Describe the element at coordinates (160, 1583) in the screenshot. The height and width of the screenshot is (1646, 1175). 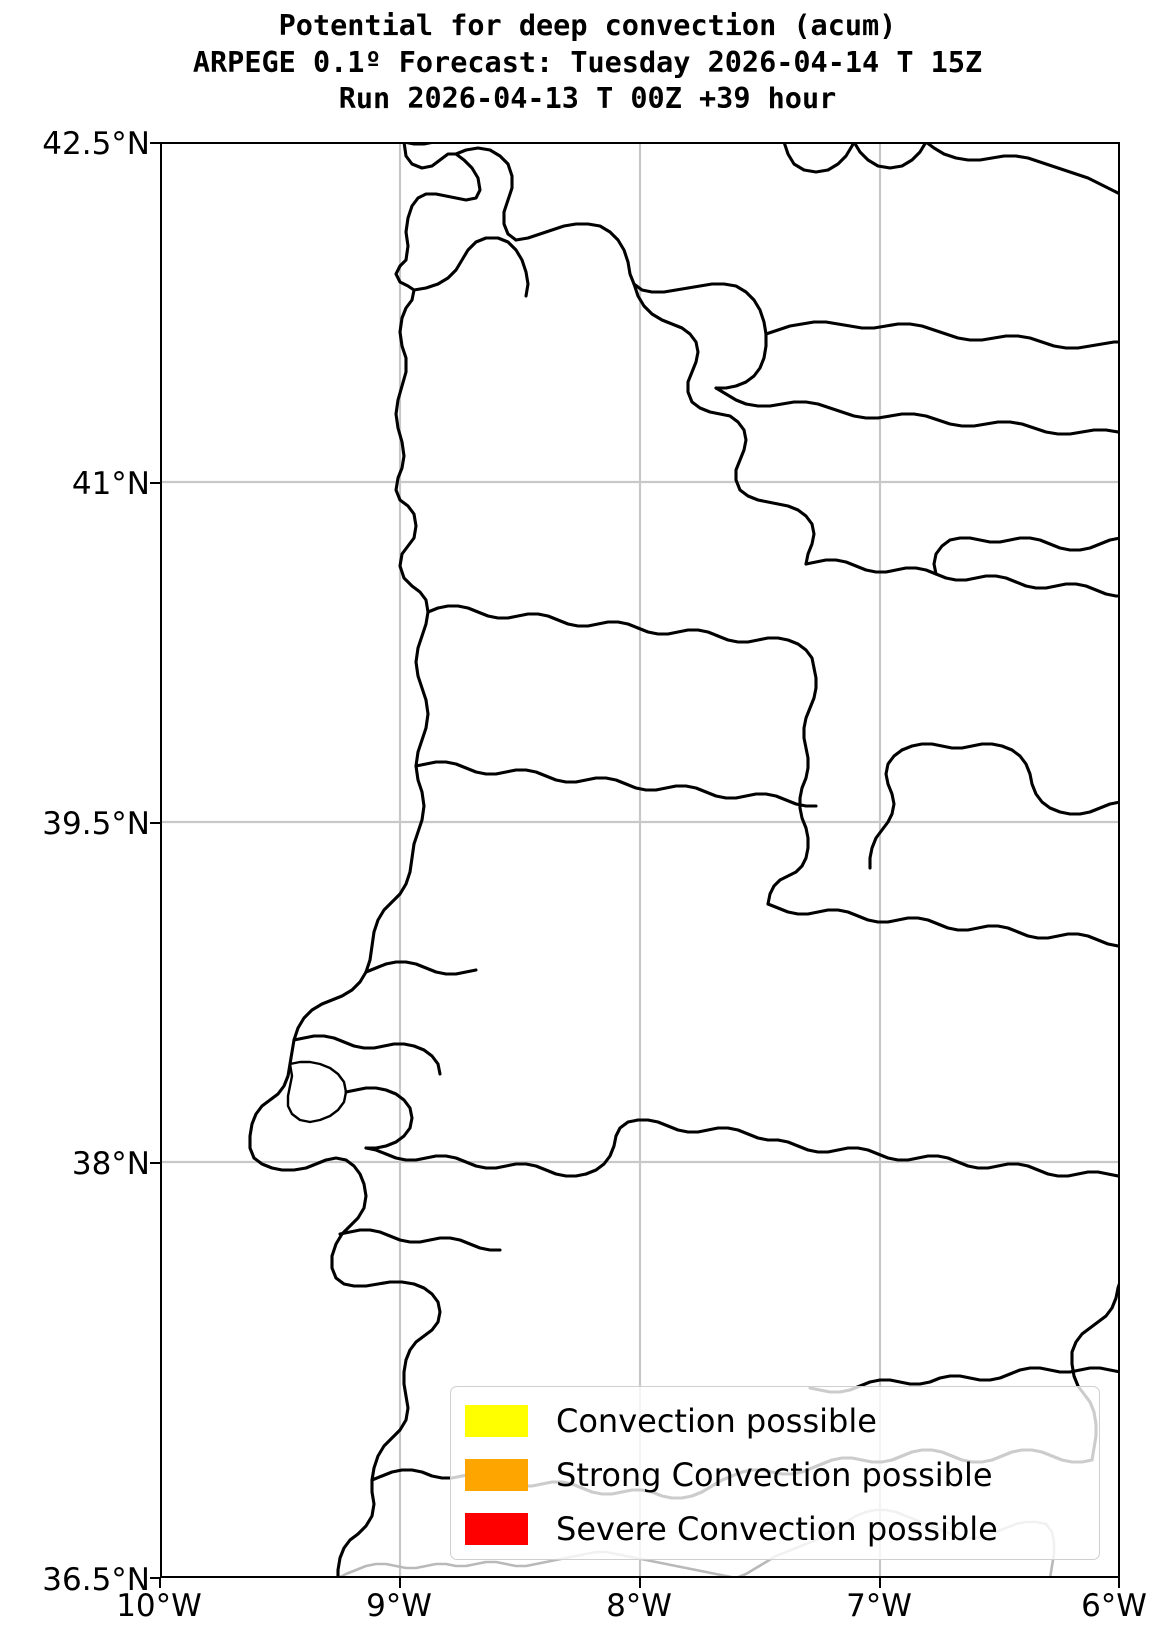
I see `xtick-mark-10w` at that location.